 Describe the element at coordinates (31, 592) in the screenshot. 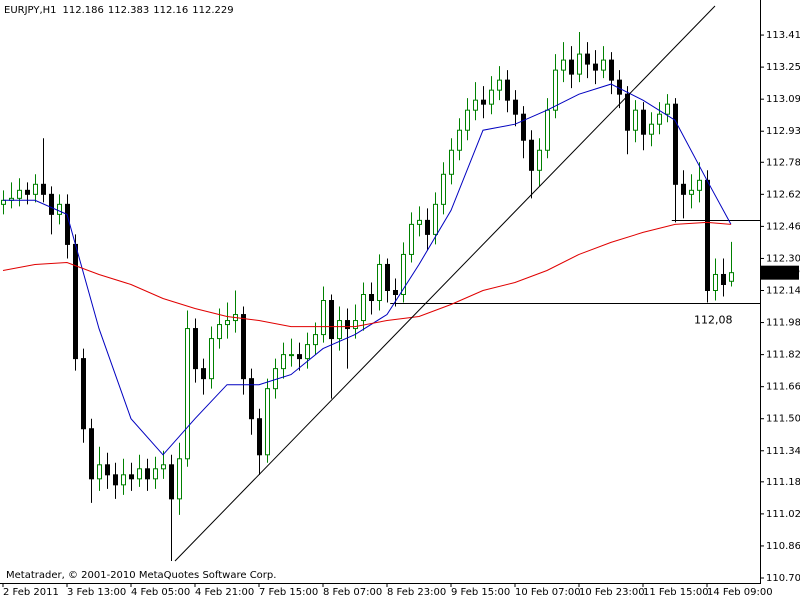

I see `x-tick-label: 2 Feb 2011` at that location.